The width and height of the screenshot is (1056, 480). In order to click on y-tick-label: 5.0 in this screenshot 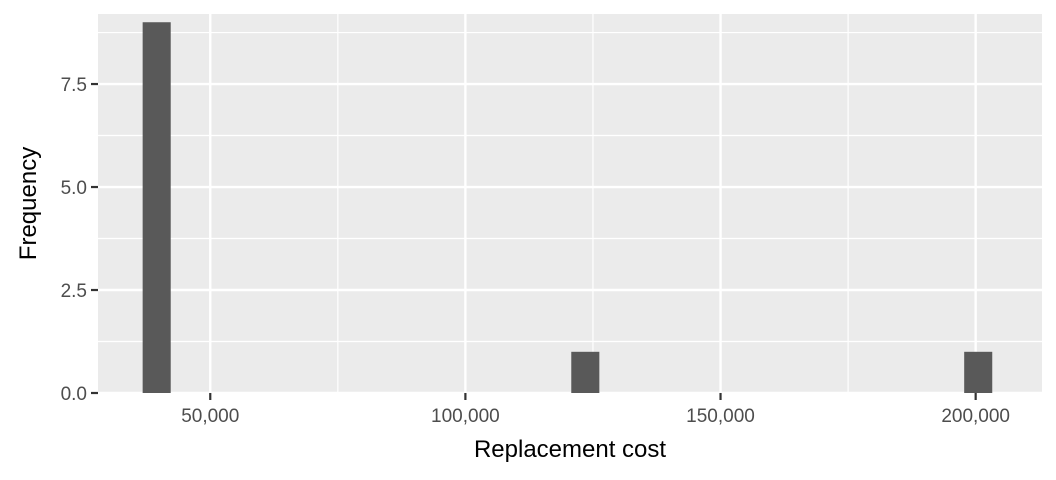, I will do `click(74, 188)`.